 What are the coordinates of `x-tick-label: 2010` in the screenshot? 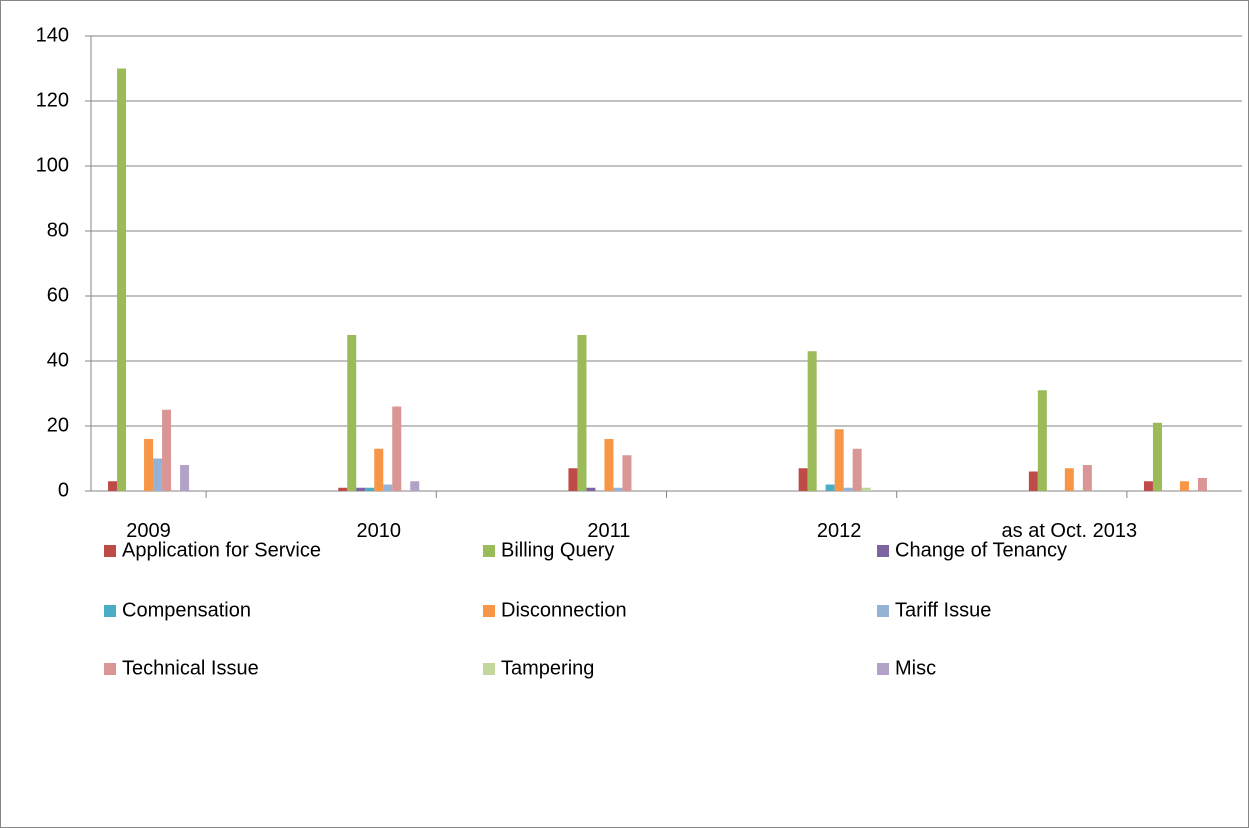 It's located at (379, 531).